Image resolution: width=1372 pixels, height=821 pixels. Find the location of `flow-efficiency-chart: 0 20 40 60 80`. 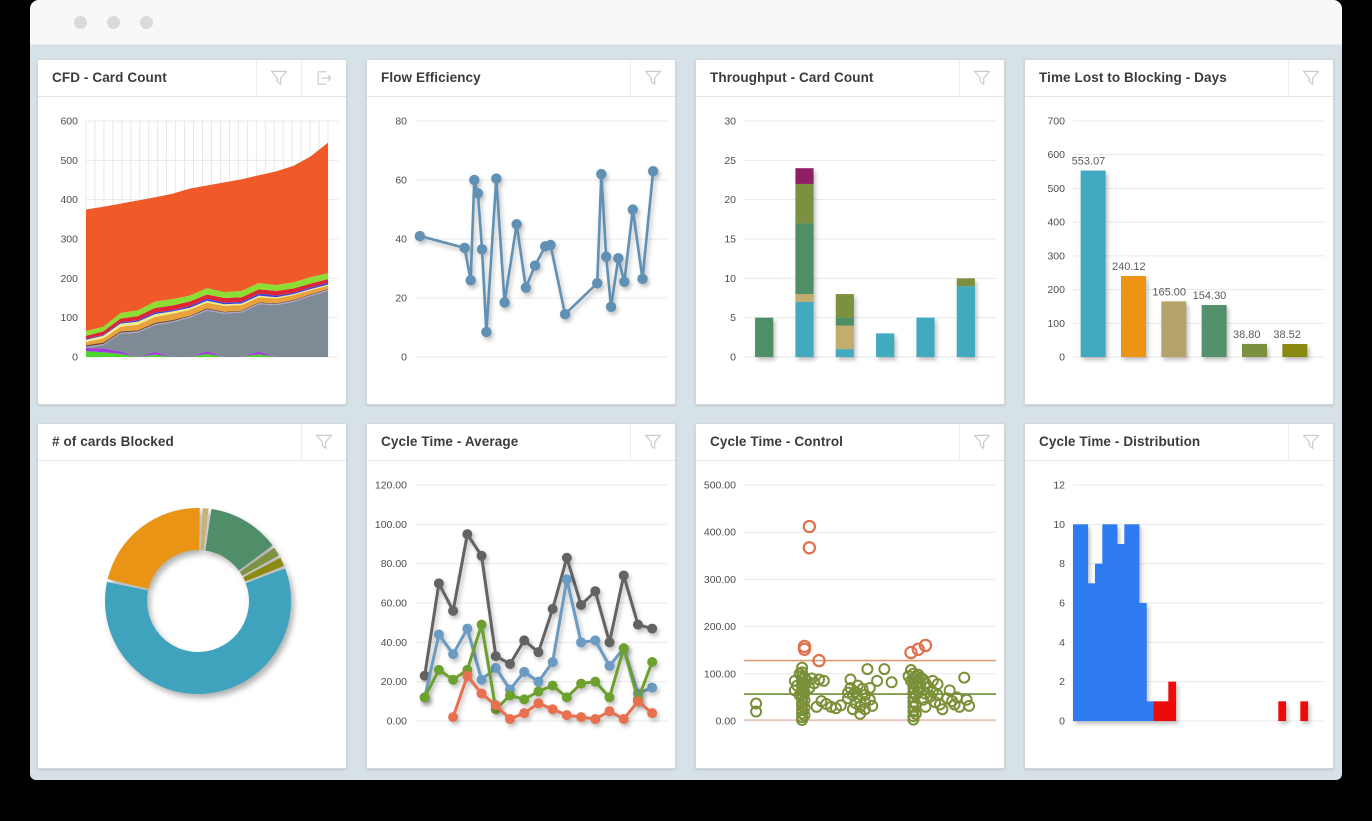

flow-efficiency-chart: 0 20 40 60 80 is located at coordinates (521, 250).